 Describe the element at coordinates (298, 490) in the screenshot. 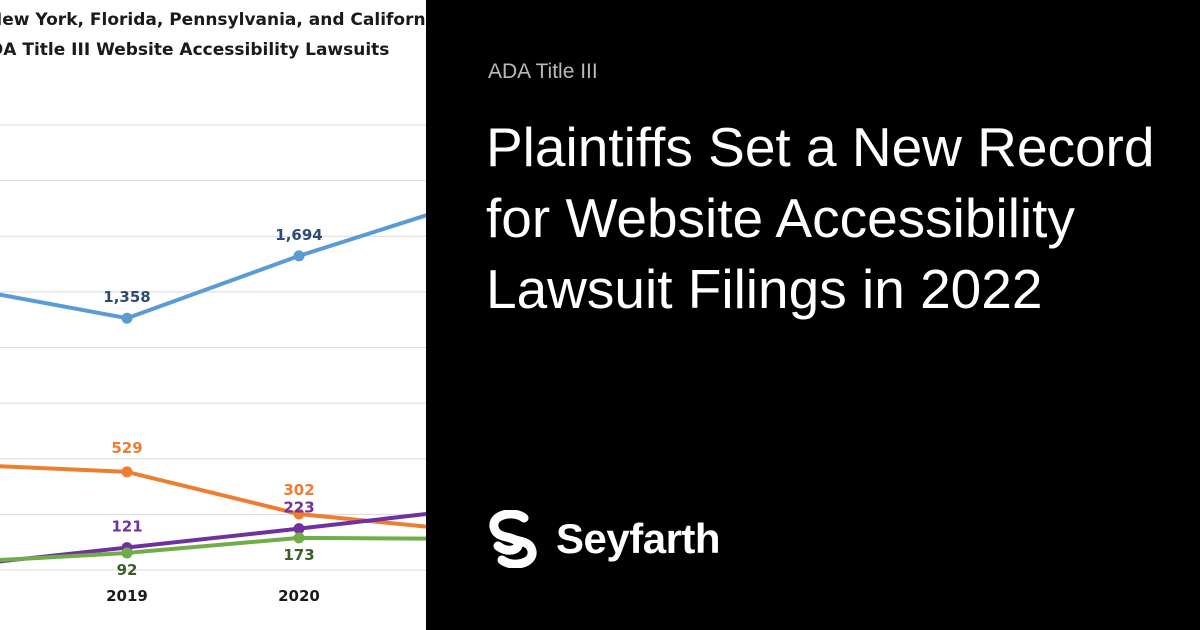

I see `data-label: 302` at that location.